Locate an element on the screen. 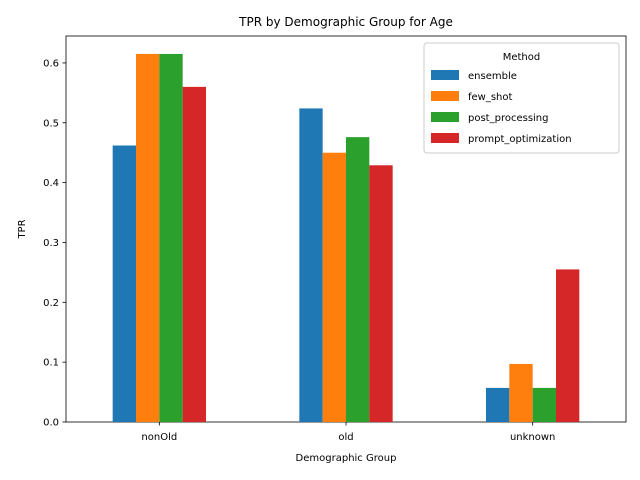  bar-few_shot-nonOld is located at coordinates (148, 237).